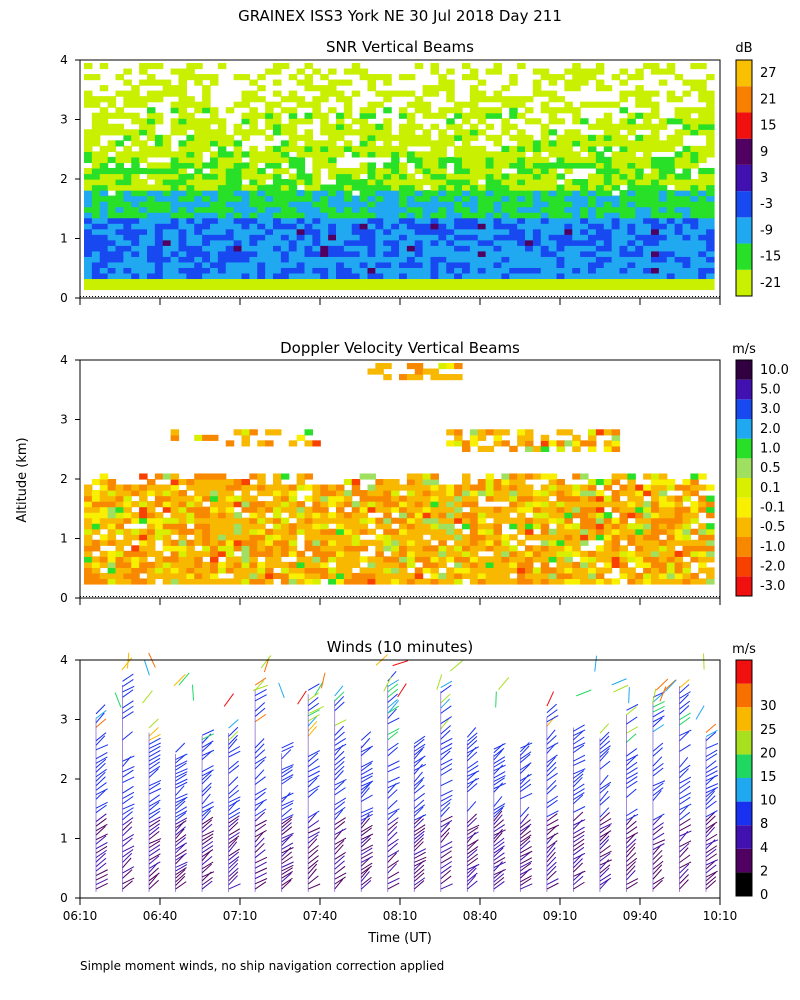  I want to click on colorbar-label: 21, so click(768, 99).